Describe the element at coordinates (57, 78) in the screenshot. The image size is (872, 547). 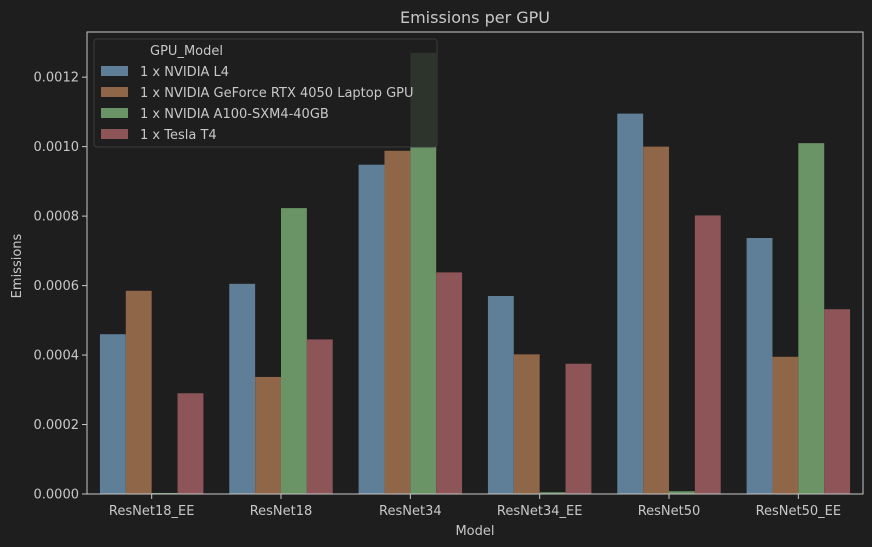
I see `y-tick-label: 0.0012` at that location.